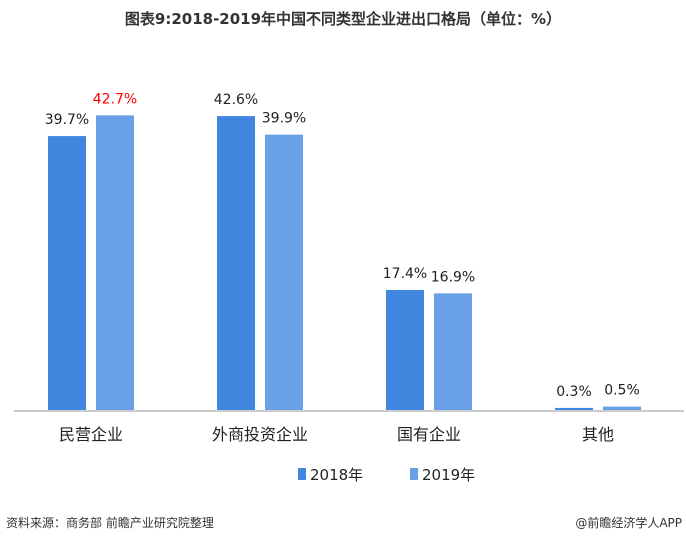  Describe the element at coordinates (598, 434) in the screenshot. I see `category-label: 其他` at that location.